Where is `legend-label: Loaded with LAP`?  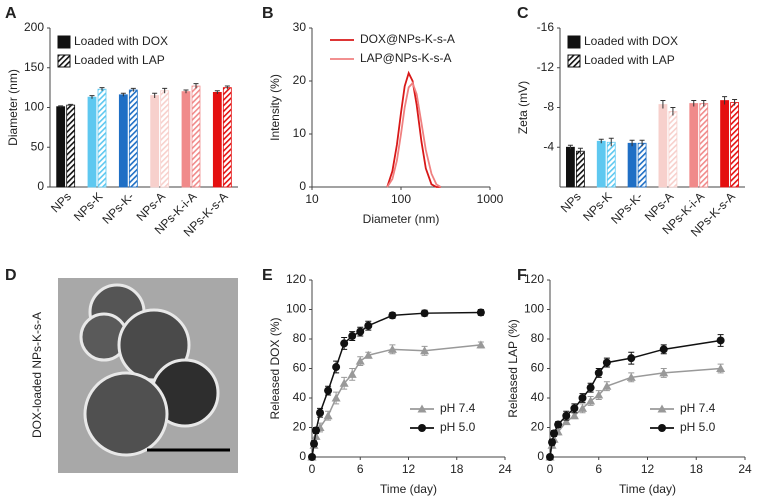 legend-label: Loaded with LAP is located at coordinates (119, 60).